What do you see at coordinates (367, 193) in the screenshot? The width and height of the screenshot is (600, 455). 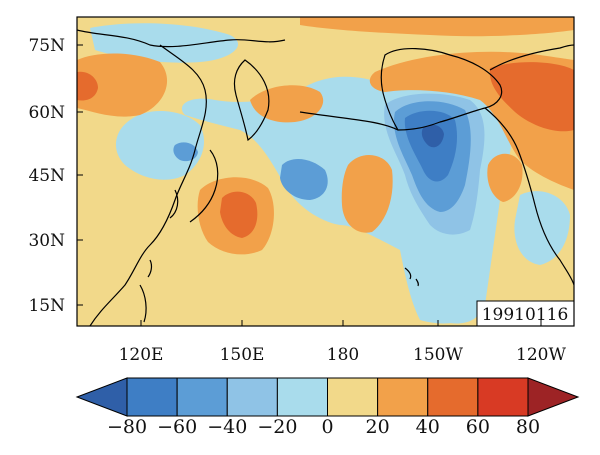 I see `contour-pos-mid` at bounding box center [367, 193].